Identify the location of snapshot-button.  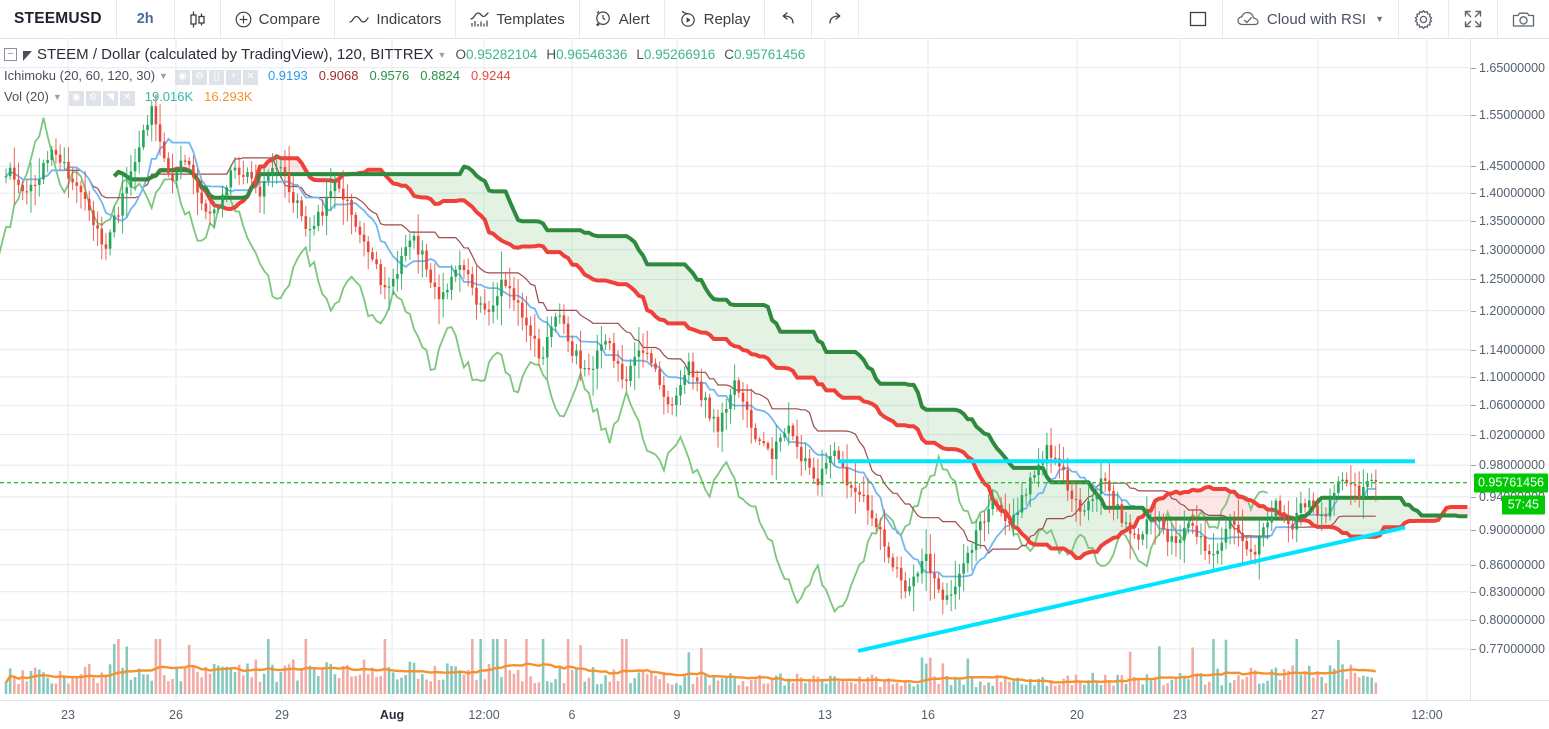
(1523, 19).